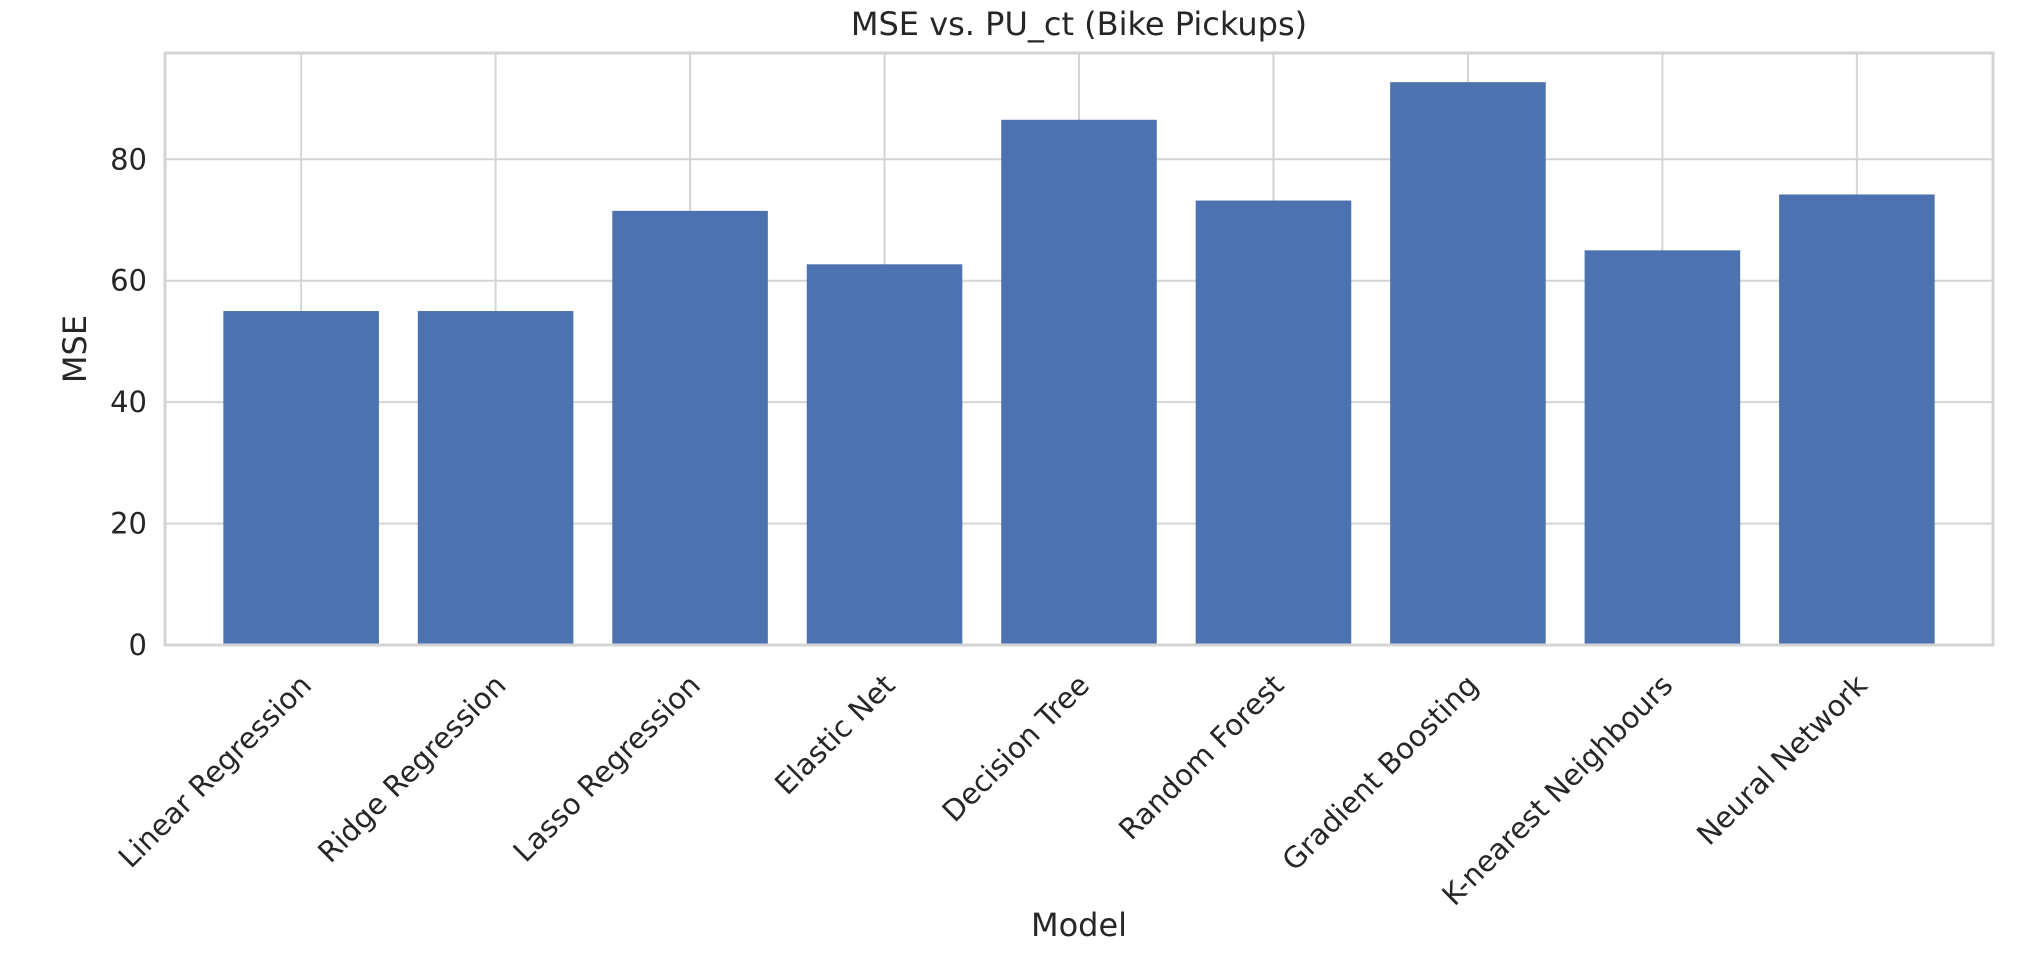 The image size is (2042, 962). Describe the element at coordinates (128, 281) in the screenshot. I see `y-tick-label: 60` at that location.